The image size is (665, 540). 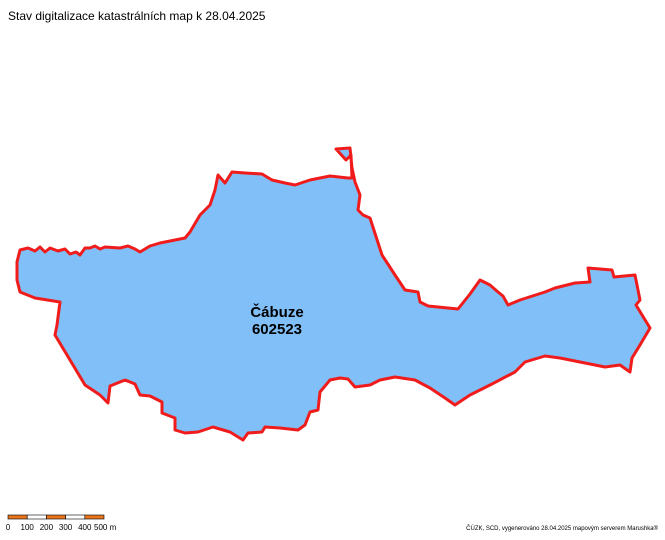 What do you see at coordinates (85, 527) in the screenshot?
I see `scale-label: 400` at bounding box center [85, 527].